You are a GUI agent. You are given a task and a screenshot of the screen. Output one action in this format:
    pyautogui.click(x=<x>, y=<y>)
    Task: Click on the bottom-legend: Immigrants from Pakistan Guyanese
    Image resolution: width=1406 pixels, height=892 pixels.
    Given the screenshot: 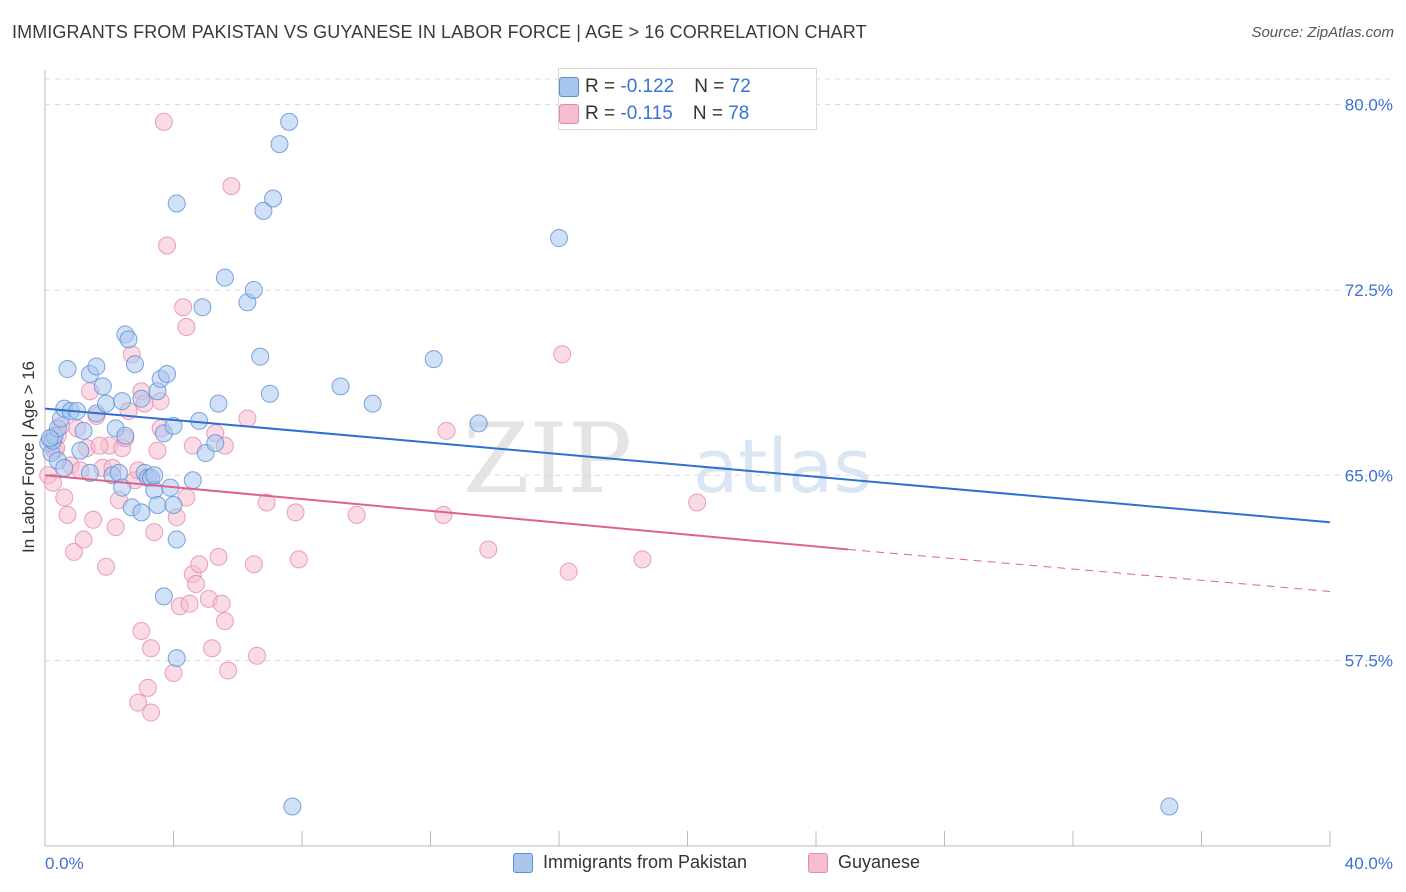 What is the action you would take?
    pyautogui.click(x=703, y=865)
    